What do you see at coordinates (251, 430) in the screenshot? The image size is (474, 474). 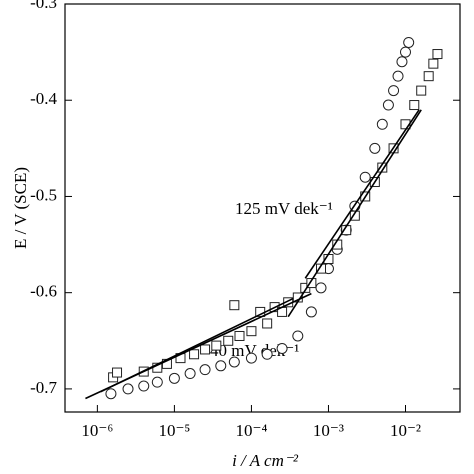 I see `x-tick-label: 10⁻⁴` at bounding box center [251, 430].